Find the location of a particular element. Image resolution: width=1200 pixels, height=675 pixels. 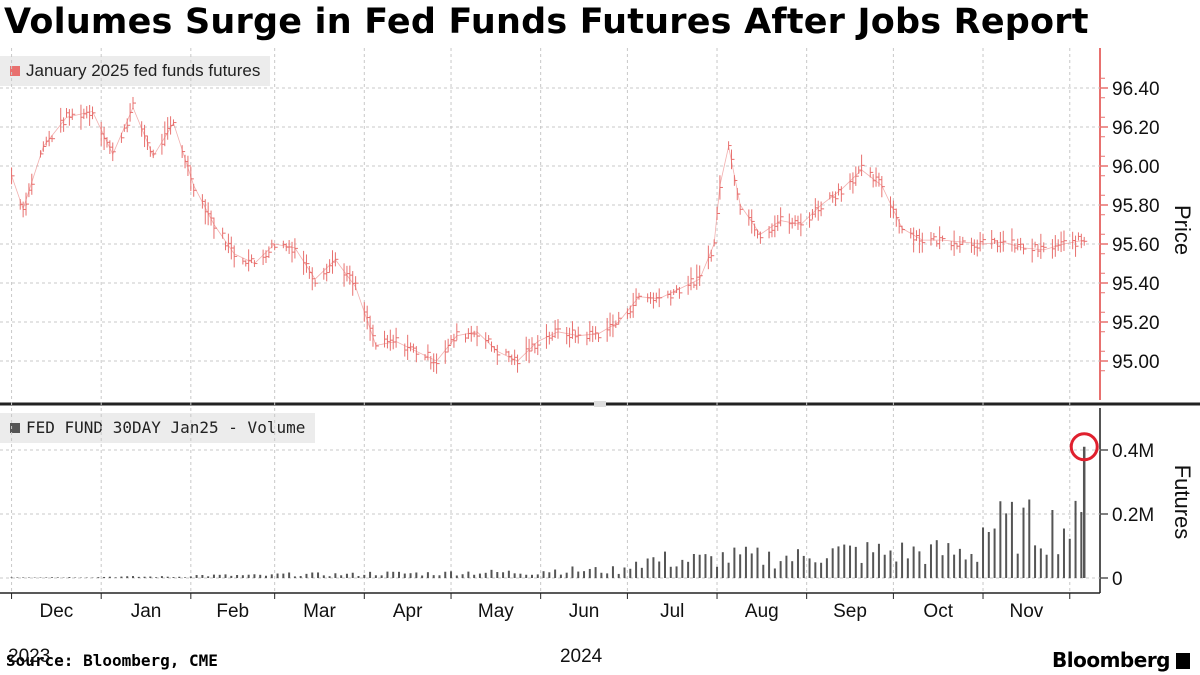

month-label: Aug is located at coordinates (762, 611).